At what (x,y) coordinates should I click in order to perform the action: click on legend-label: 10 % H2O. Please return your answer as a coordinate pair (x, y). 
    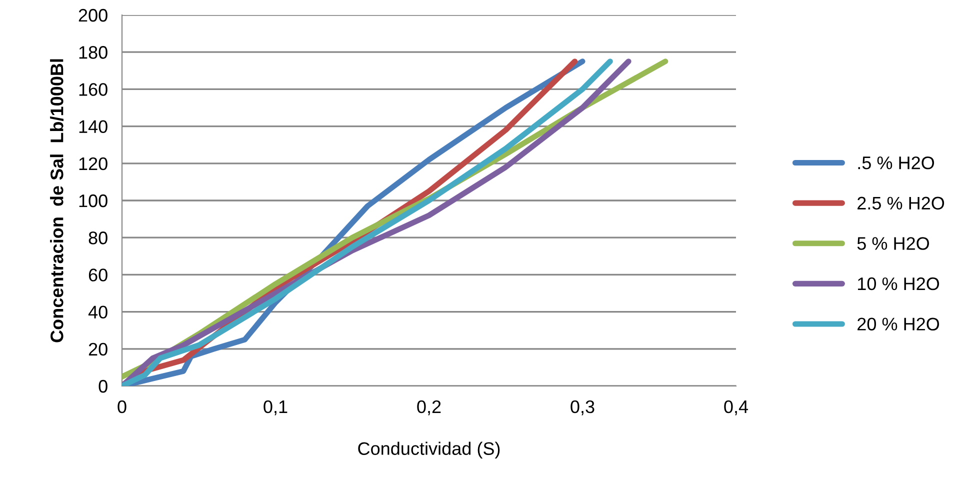
    Looking at the image, I should click on (899, 283).